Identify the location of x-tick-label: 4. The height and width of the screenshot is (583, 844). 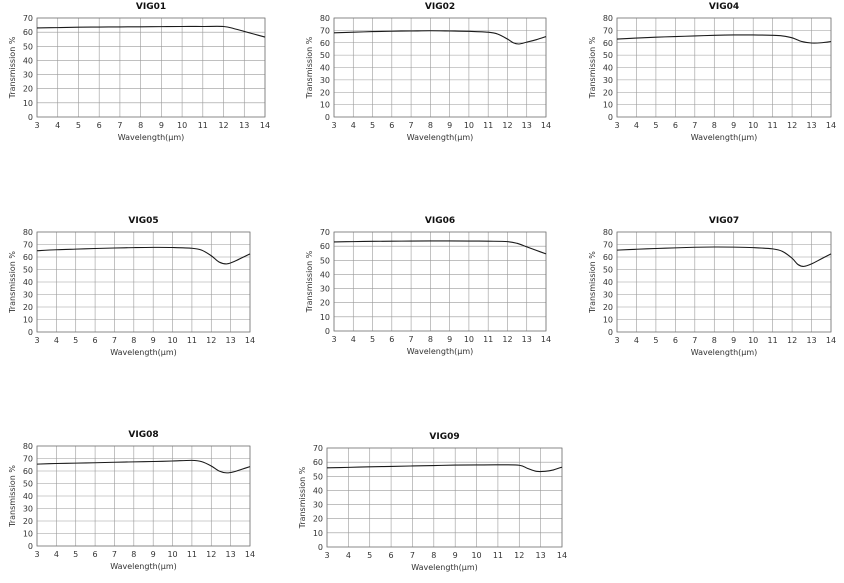
(56, 340).